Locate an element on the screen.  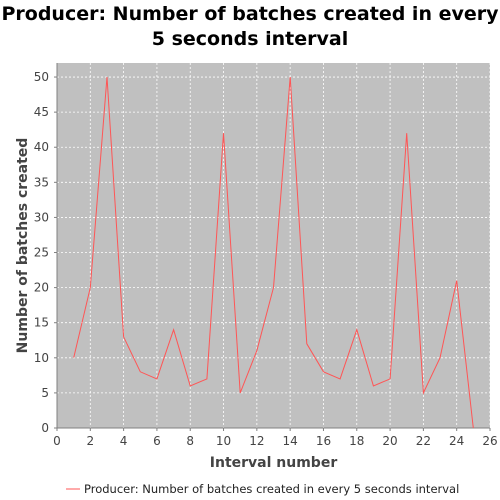
y-axis-label: Number of batches created is located at coordinates (23, 246).